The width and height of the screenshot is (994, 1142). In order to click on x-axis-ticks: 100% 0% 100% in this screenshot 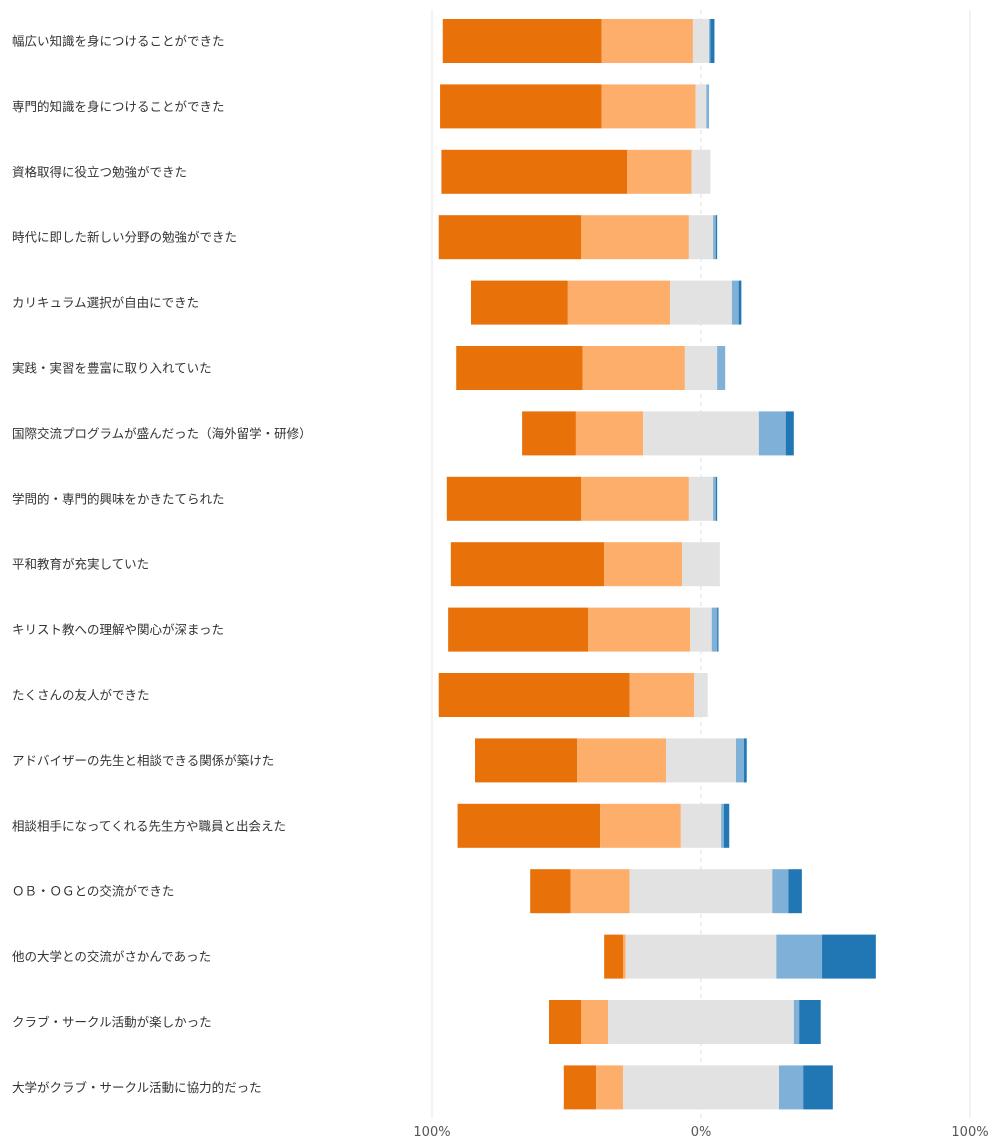, I will do `click(700, 1132)`.